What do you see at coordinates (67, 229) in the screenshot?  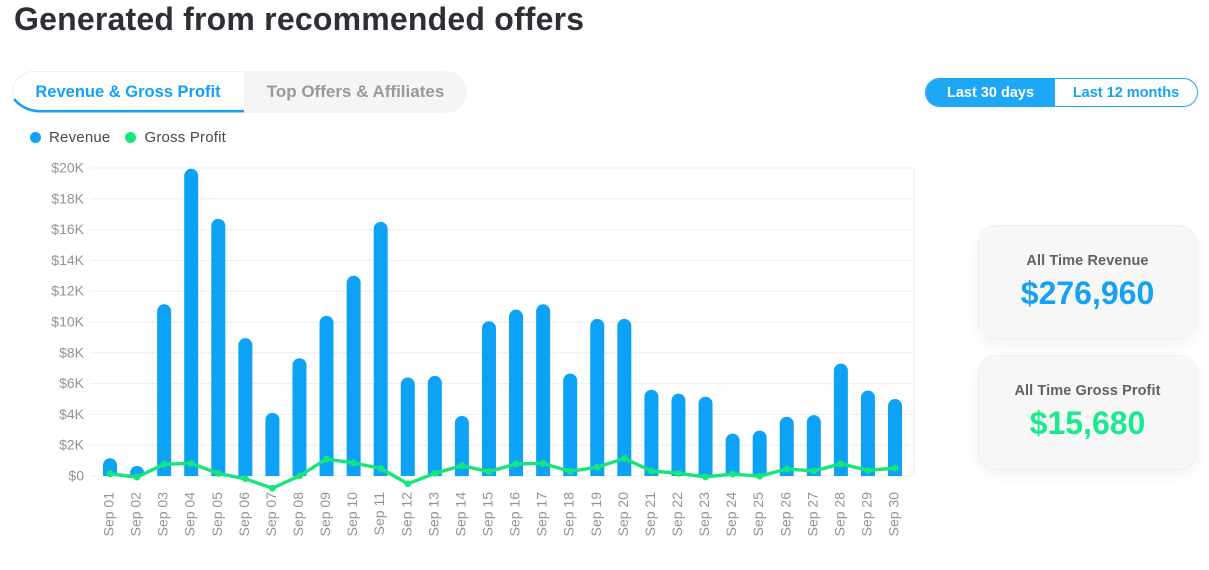 I see `svg-text: $16K` at bounding box center [67, 229].